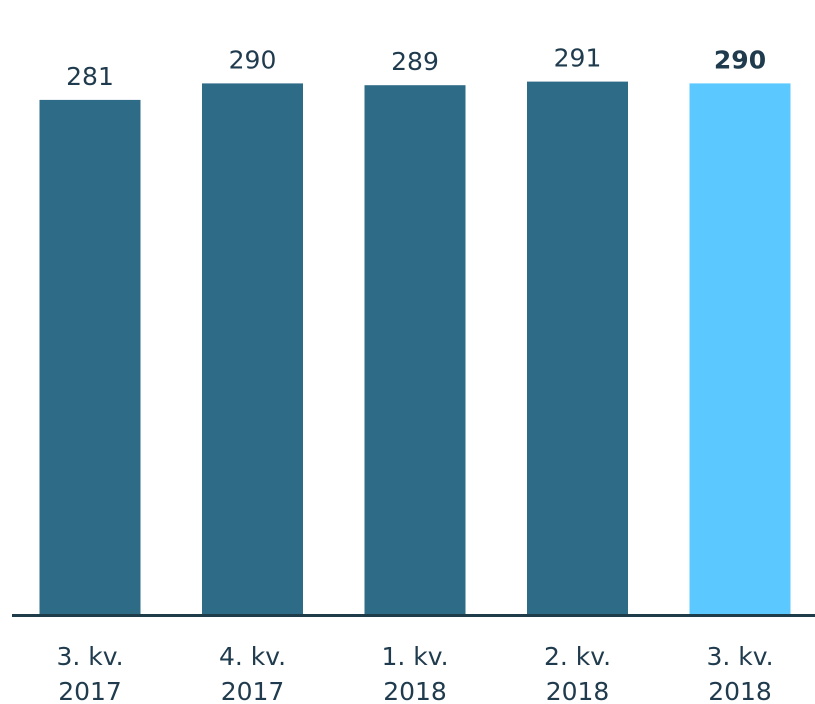  Describe the element at coordinates (578, 690) in the screenshot. I see `x-tick-label-4-line-2: 2018` at that location.